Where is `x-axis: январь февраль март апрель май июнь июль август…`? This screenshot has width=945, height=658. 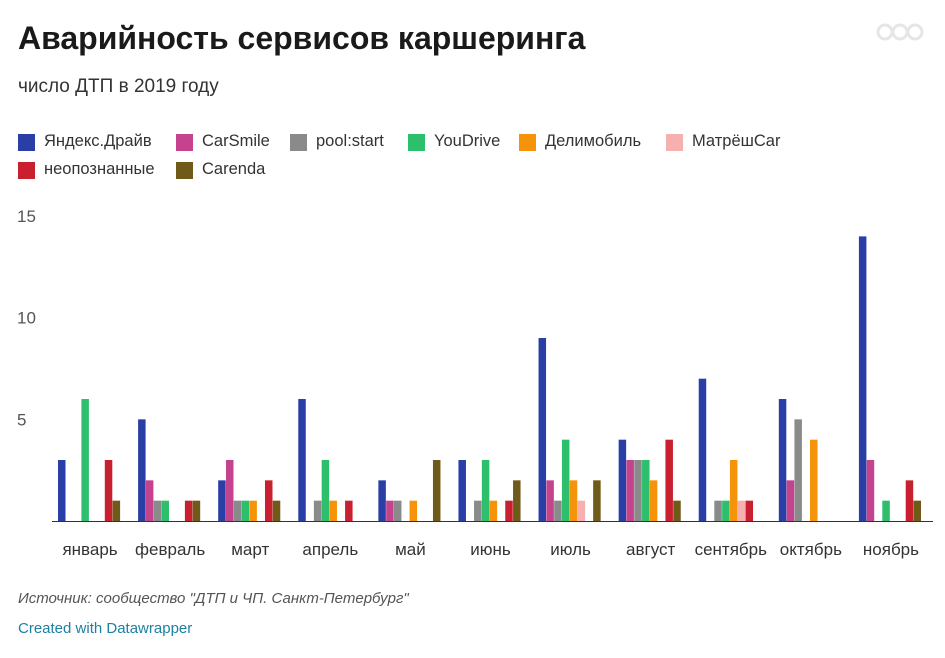
x-axis: январь февраль март апрель май июнь июль август… is located at coordinates (490, 549).